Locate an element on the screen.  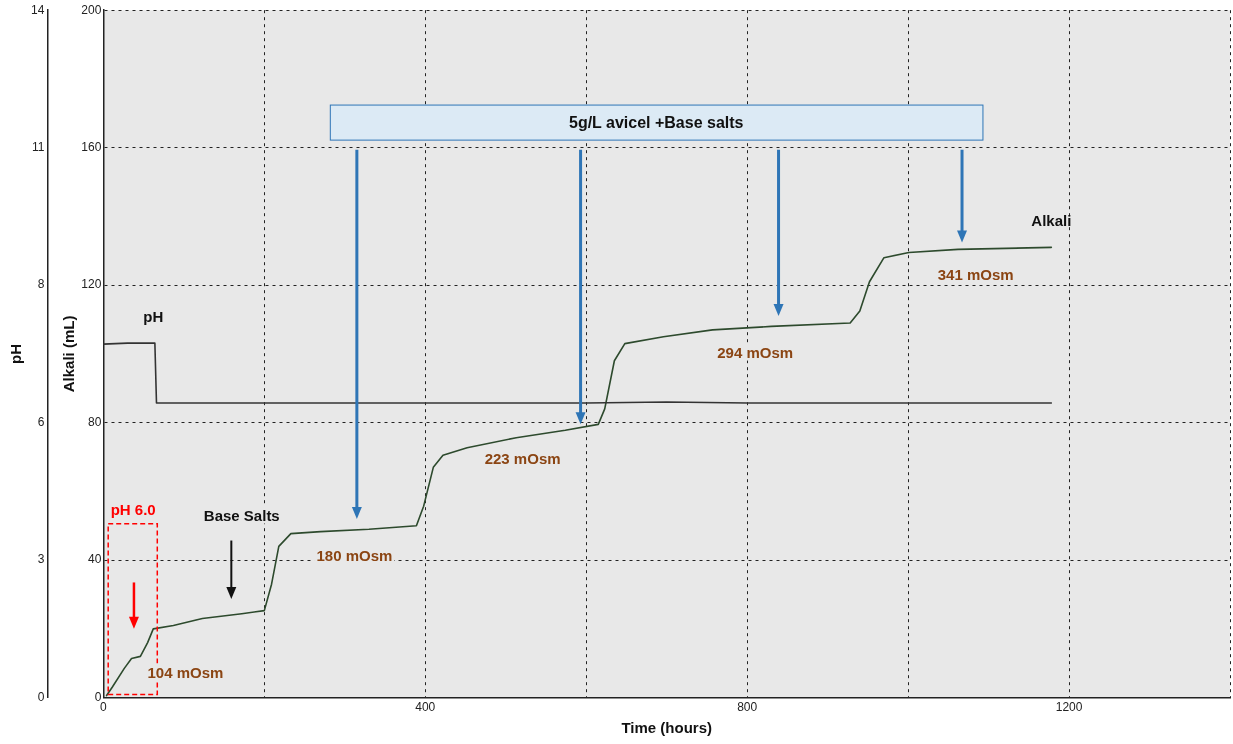
annotation: 5g/L avicel +Base salts is located at coordinates (656, 122).